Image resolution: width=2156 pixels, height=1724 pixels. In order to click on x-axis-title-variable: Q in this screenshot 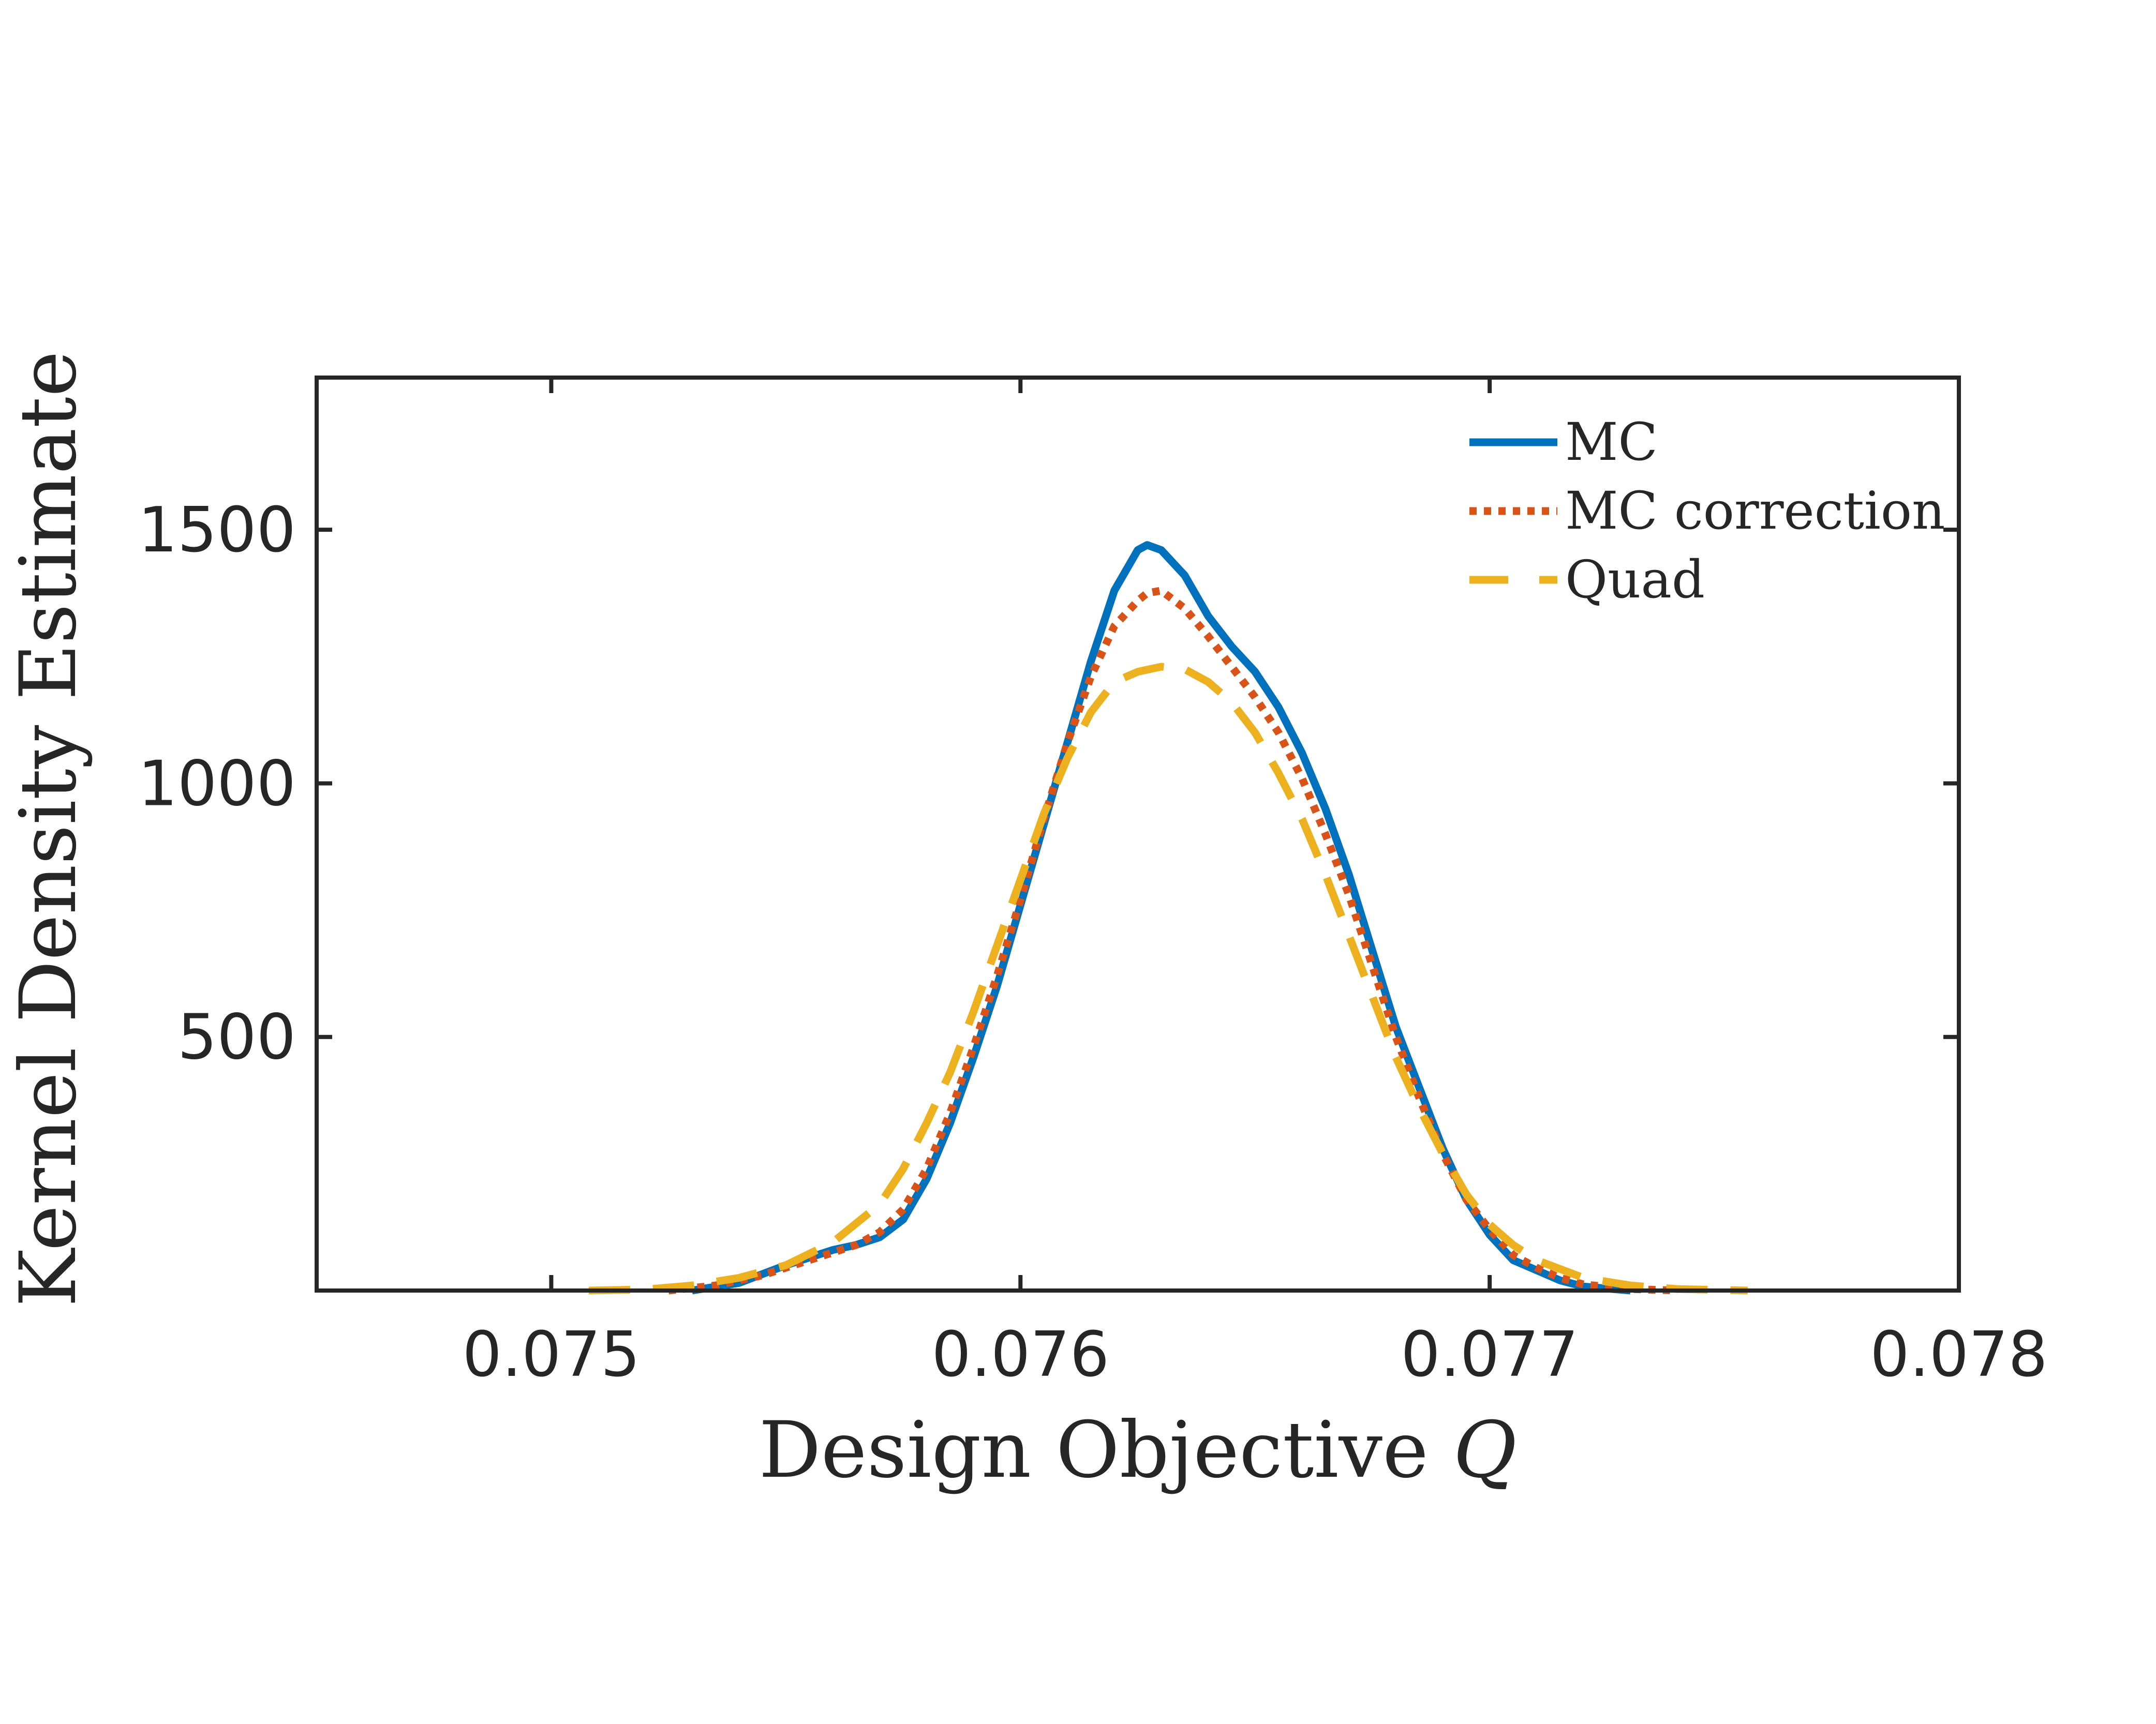, I will do `click(1485, 1450)`.